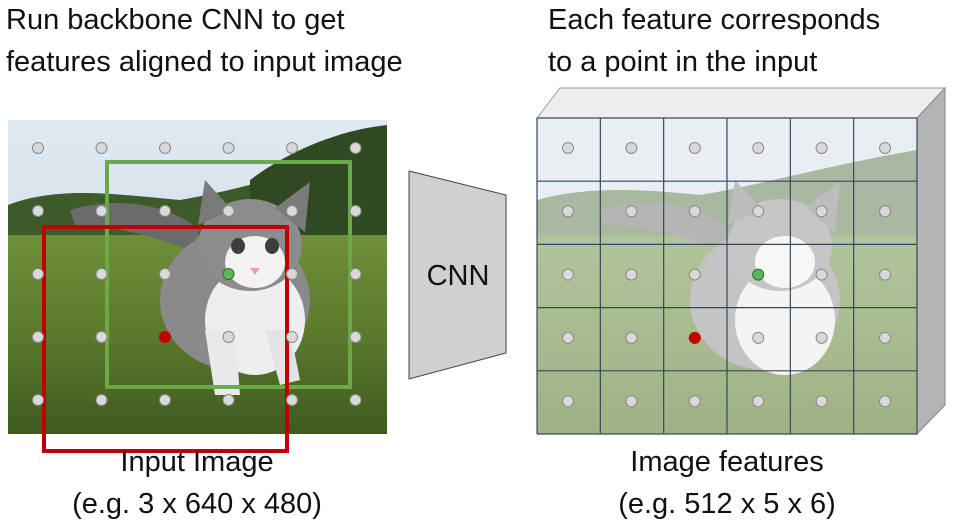 The height and width of the screenshot is (528, 955). What do you see at coordinates (197, 504) in the screenshot?
I see `input-caption-size: (e.g. 3 x 640 x 480)` at bounding box center [197, 504].